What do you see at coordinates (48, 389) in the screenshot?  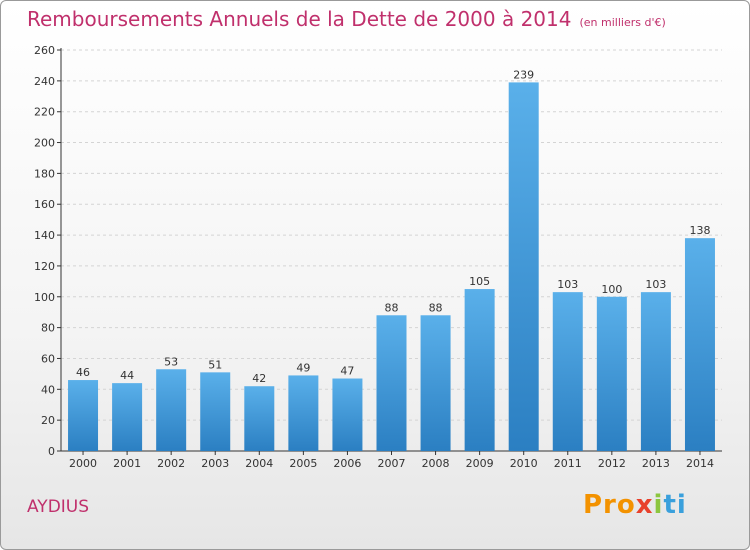 I see `y-tick-label: 40` at bounding box center [48, 389].